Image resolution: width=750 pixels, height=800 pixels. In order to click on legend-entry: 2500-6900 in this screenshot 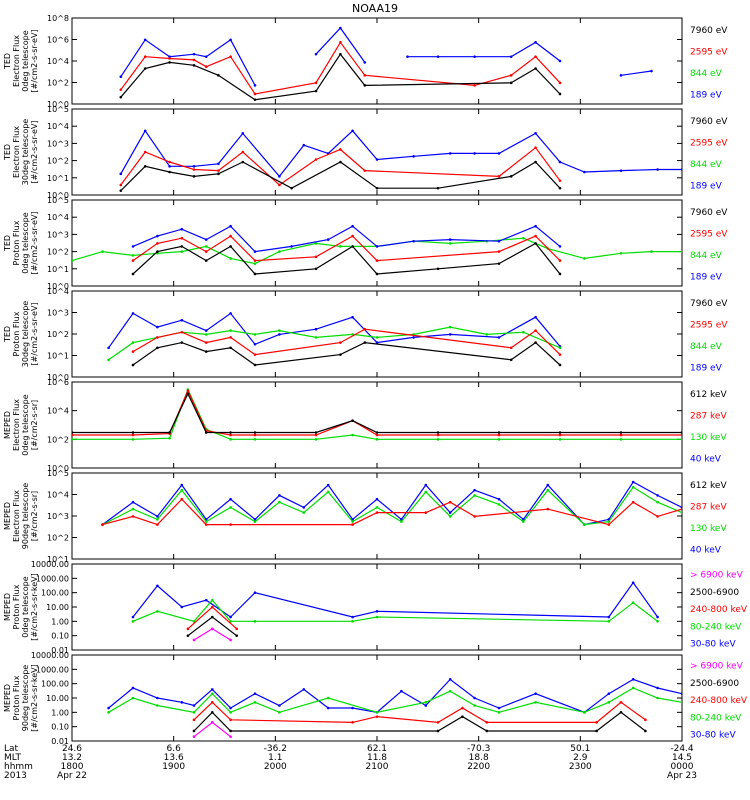, I will do `click(714, 684)`.